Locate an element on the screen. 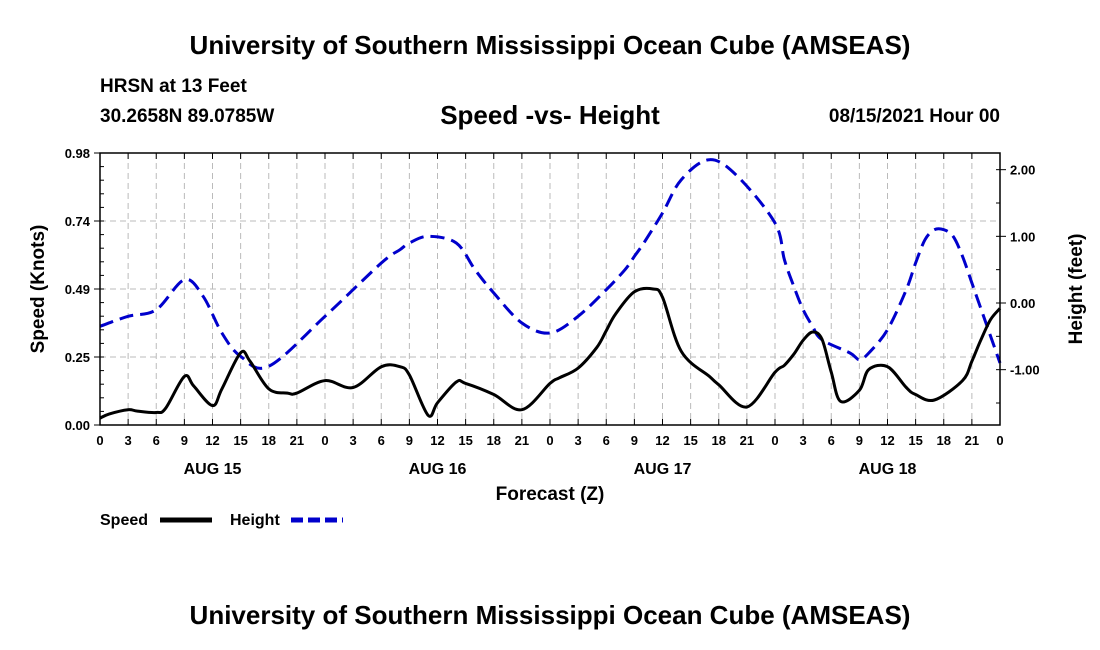 The width and height of the screenshot is (1100, 650). day-label: AUG 17 is located at coordinates (663, 469).